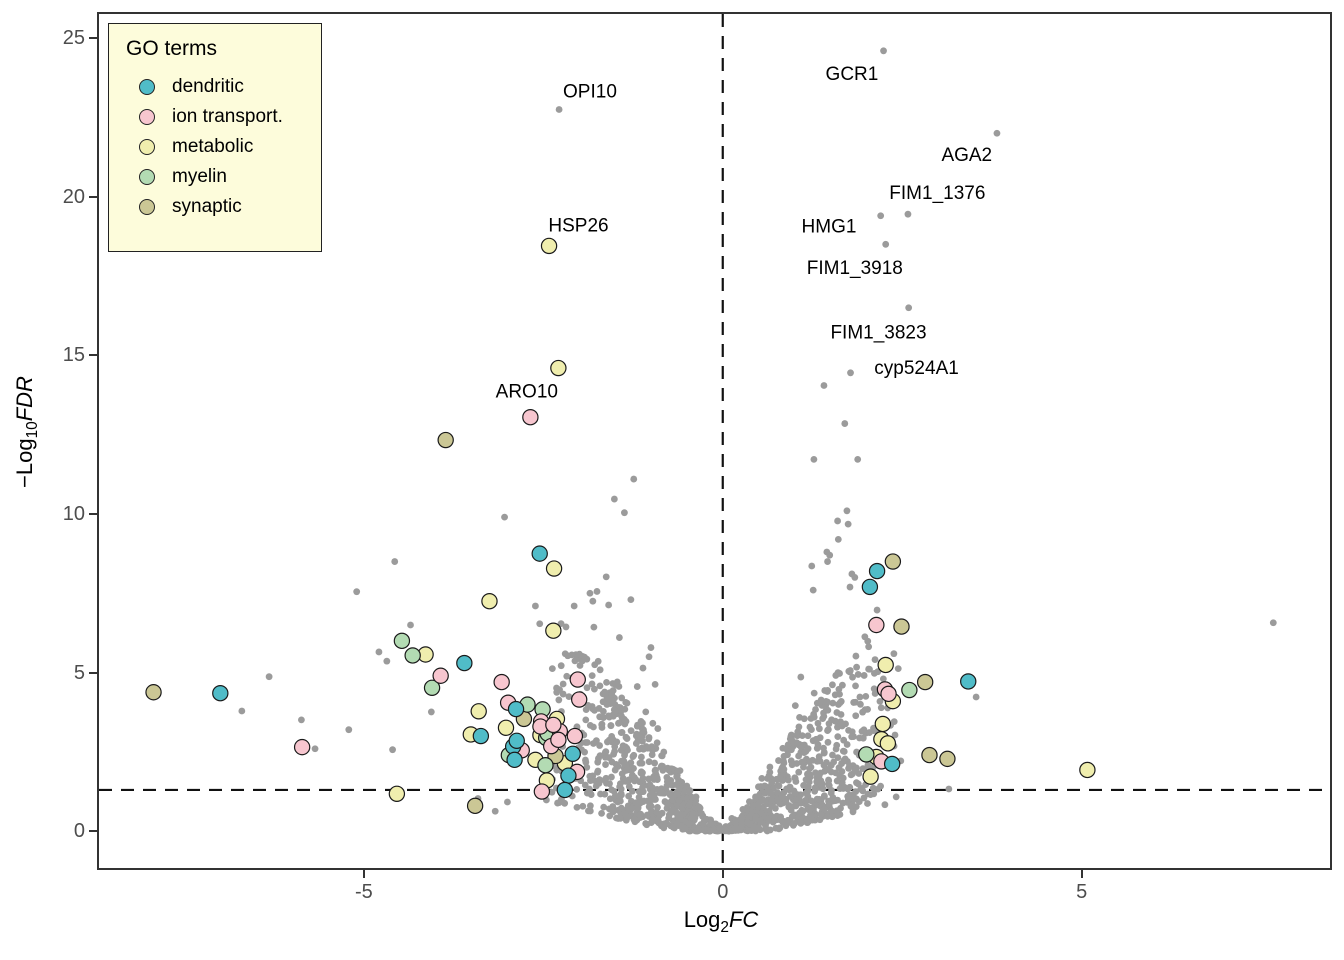 This screenshot has width=1344, height=960. Describe the element at coordinates (916, 368) in the screenshot. I see `gene-label: cyp524A1` at that location.